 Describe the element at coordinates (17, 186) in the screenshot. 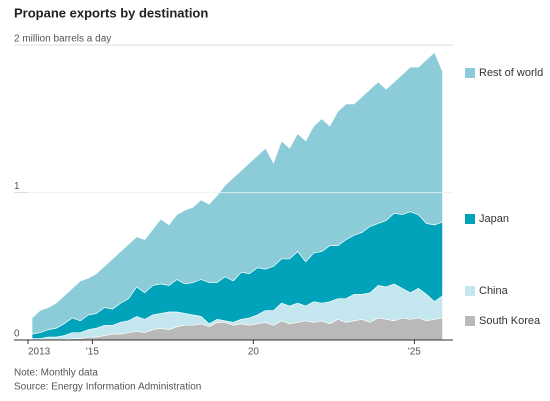

I see `y-tick-label: 1` at that location.